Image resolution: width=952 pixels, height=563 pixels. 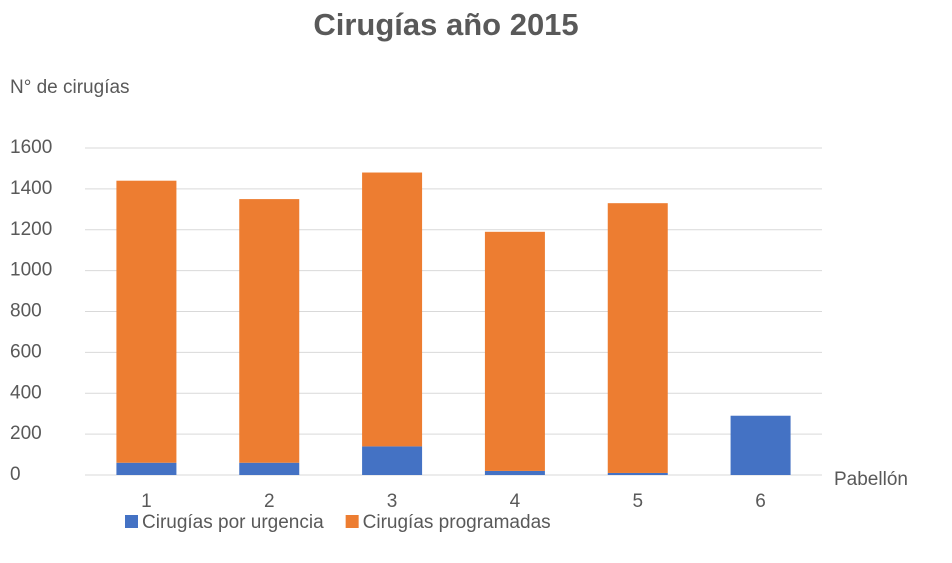 What do you see at coordinates (233, 522) in the screenshot?
I see `legend-label: Cirugías por urgencia` at bounding box center [233, 522].